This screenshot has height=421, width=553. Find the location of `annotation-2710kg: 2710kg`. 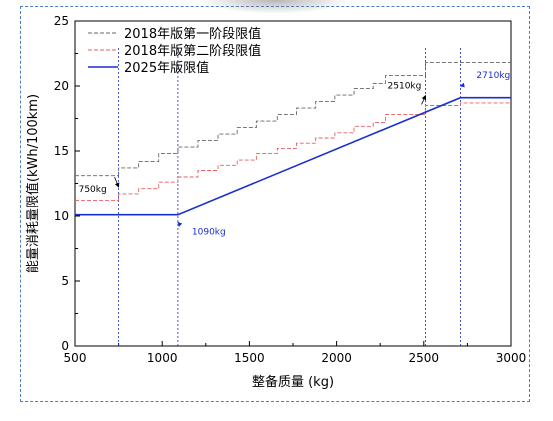

annotation-2710kg: 2710kg is located at coordinates (493, 76).